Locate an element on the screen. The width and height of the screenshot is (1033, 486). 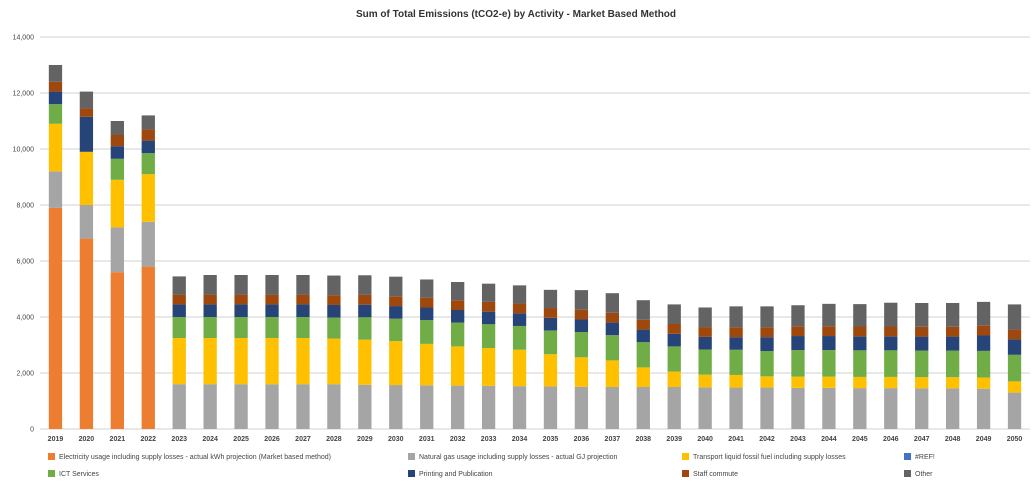
x-tick-label: 2046 is located at coordinates (891, 439).